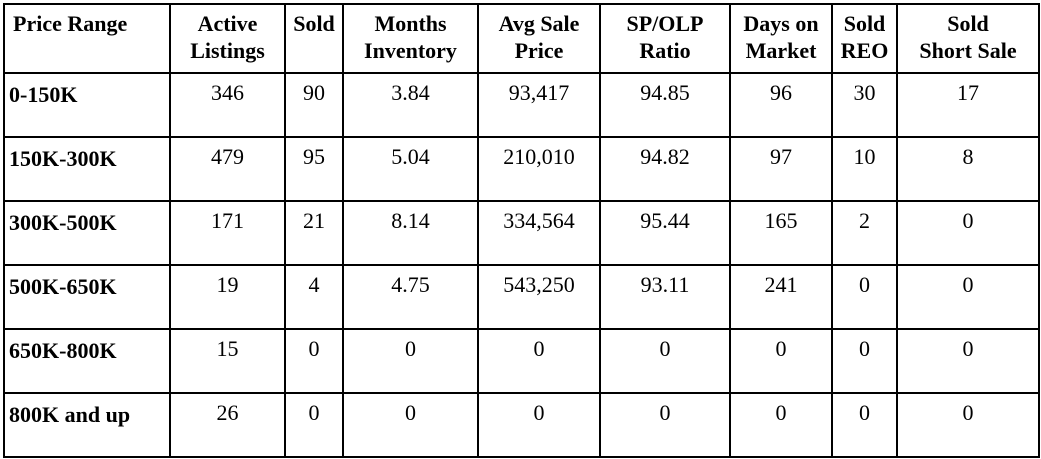 This screenshot has width=1041, height=459. What do you see at coordinates (227, 169) in the screenshot?
I see `cell-active-listings: 479` at bounding box center [227, 169].